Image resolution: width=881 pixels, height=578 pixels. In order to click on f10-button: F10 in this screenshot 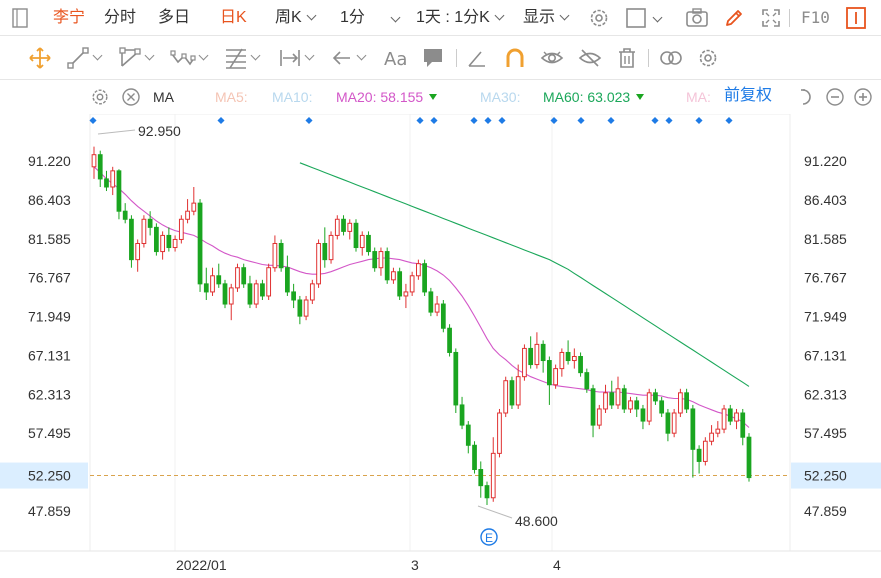, I will do `click(815, 17)`.